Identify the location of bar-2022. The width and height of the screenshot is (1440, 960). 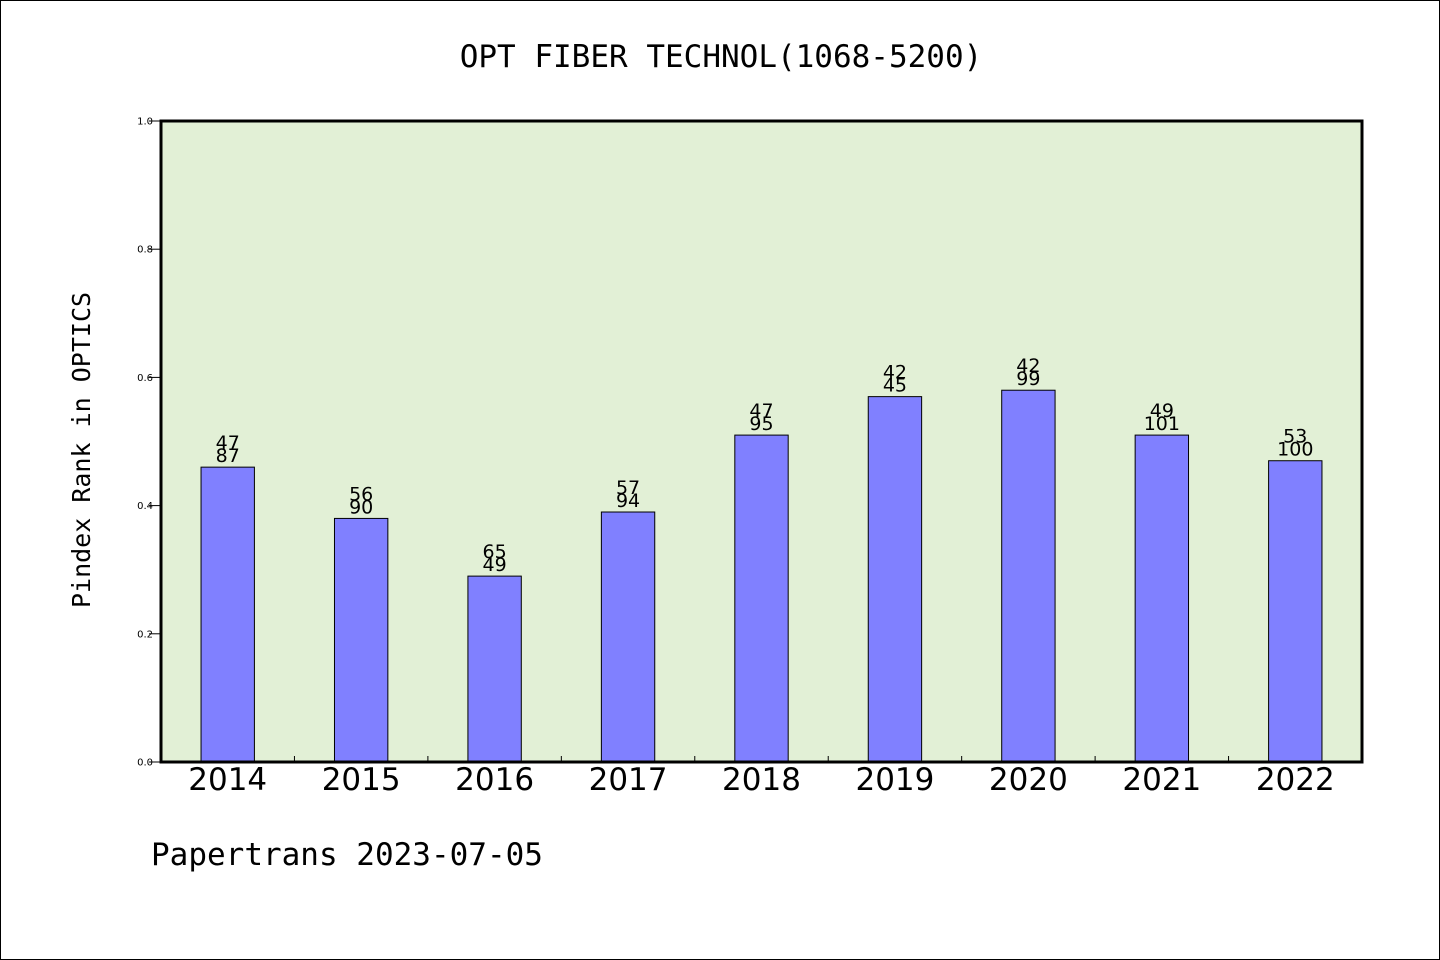
(1295, 611).